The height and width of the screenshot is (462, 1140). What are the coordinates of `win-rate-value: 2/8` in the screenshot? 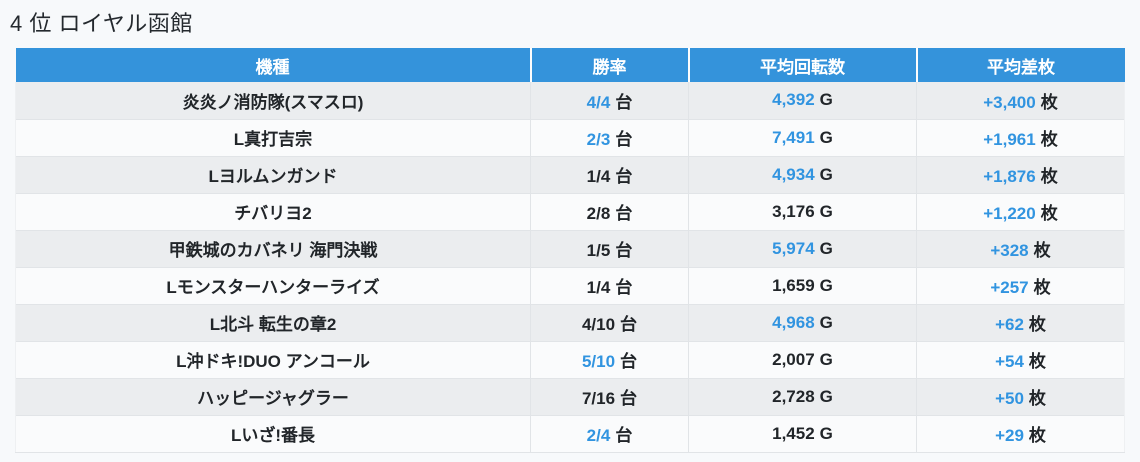 It's located at (598, 213).